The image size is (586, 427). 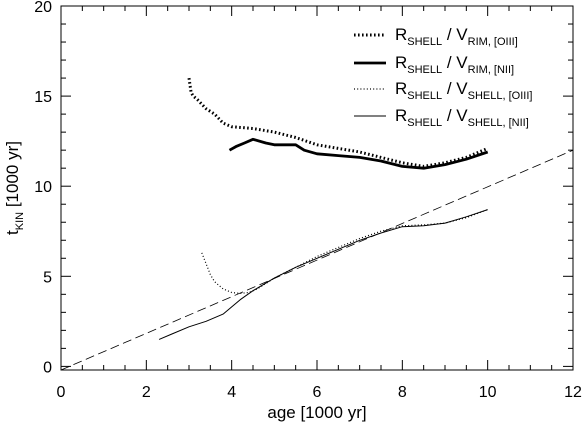 What do you see at coordinates (493, 42) in the screenshot?
I see `legend-label-part: RIM, [OIII]` at bounding box center [493, 42].